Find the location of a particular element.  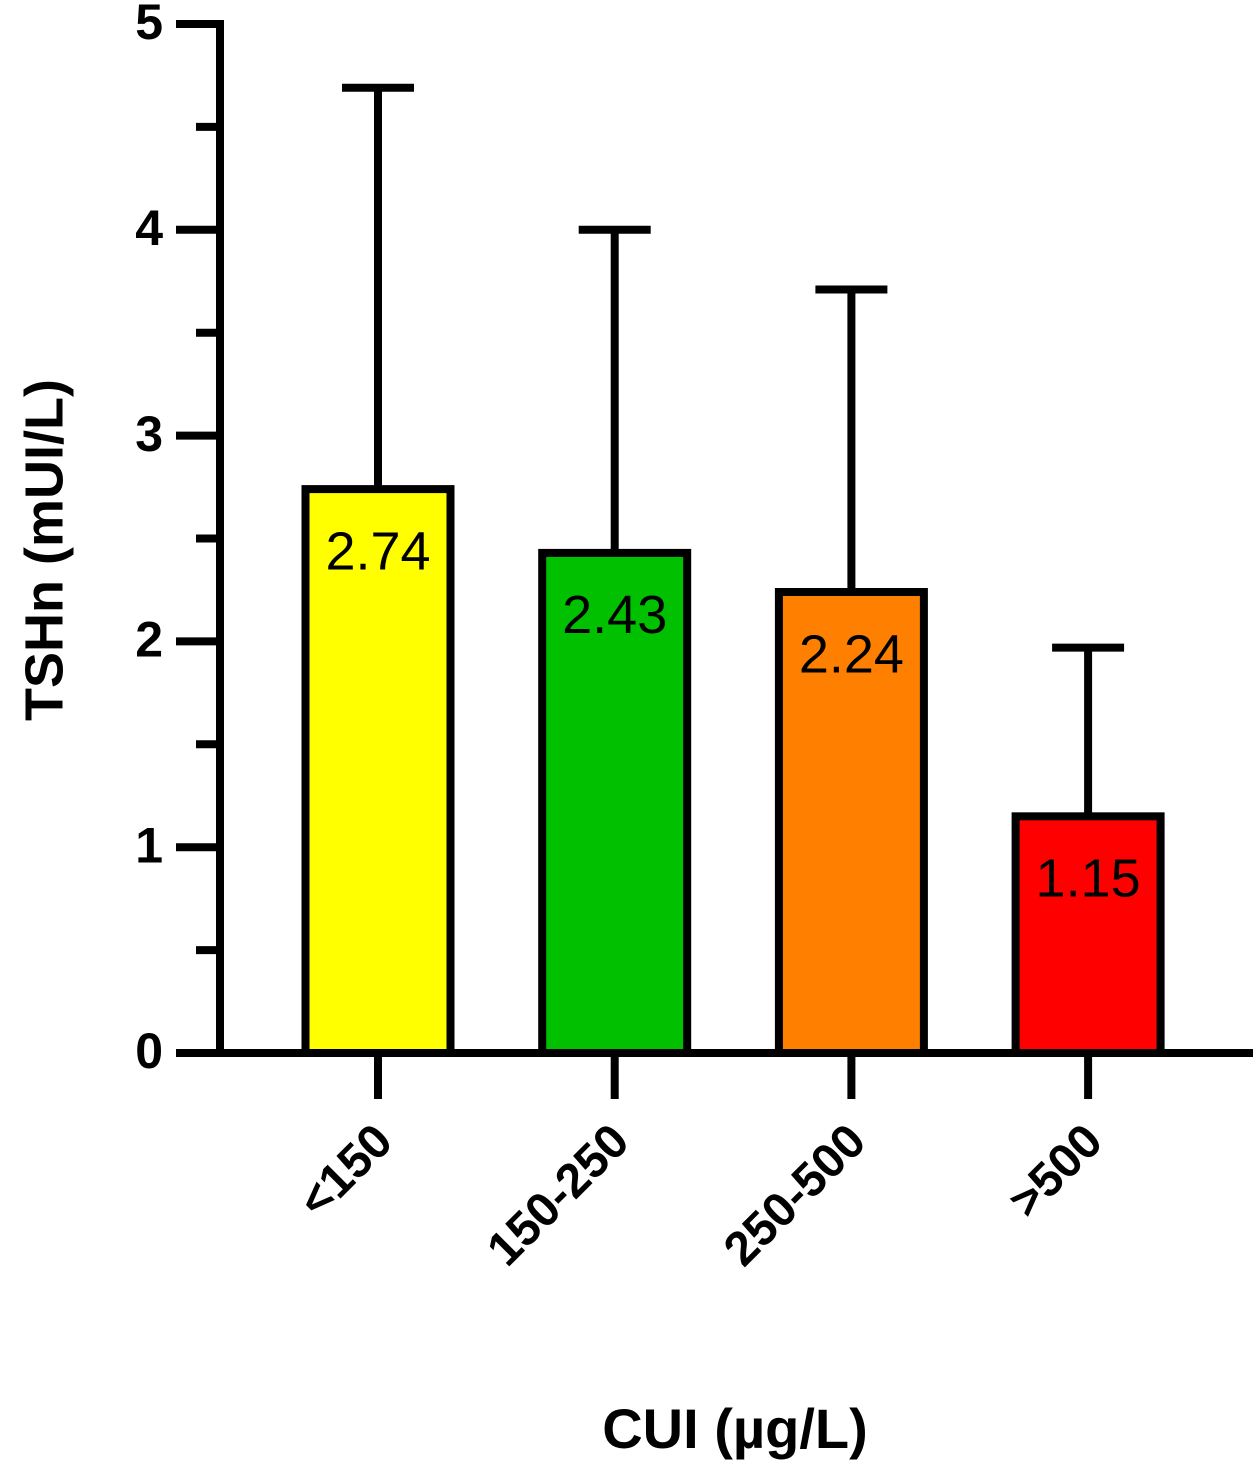

x-tick-label: <150 is located at coordinates (346, 1171).